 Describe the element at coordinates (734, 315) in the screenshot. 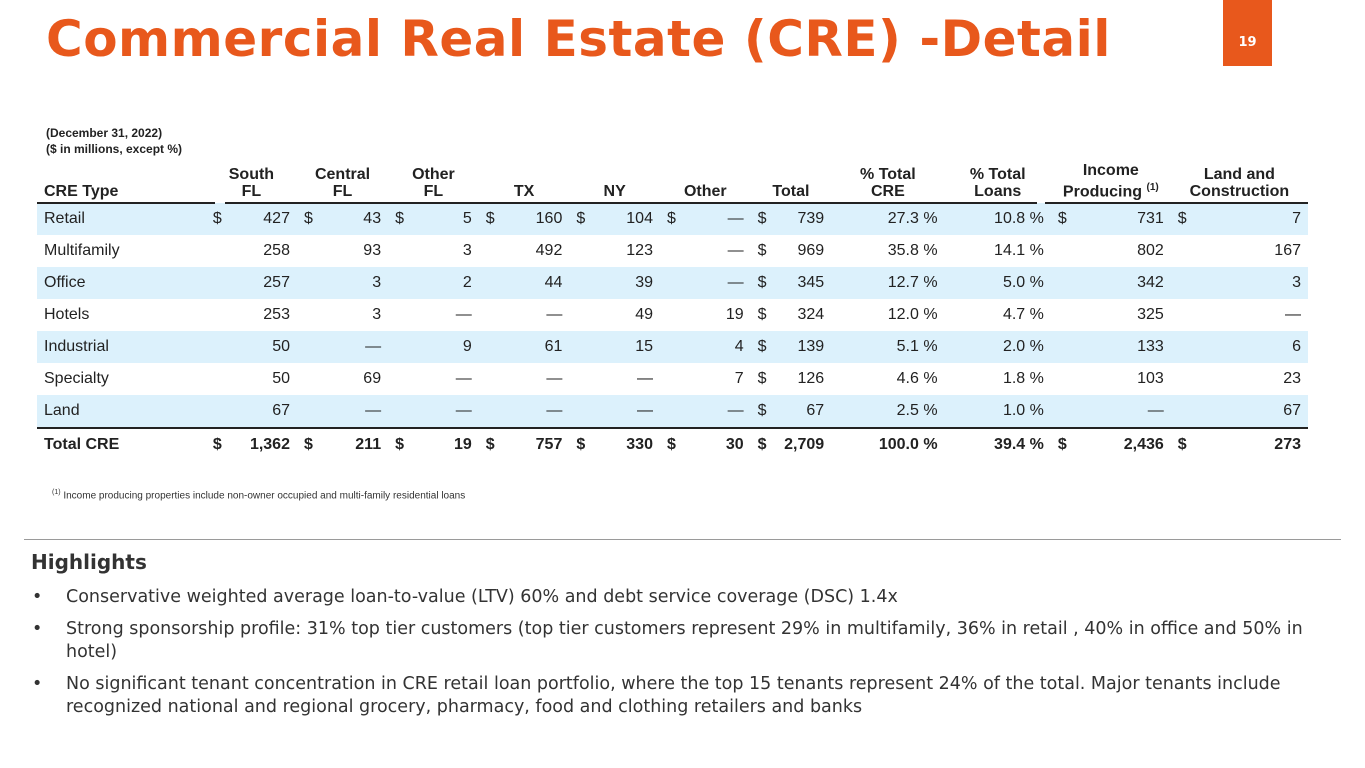

I see `cell-other: 19` at that location.